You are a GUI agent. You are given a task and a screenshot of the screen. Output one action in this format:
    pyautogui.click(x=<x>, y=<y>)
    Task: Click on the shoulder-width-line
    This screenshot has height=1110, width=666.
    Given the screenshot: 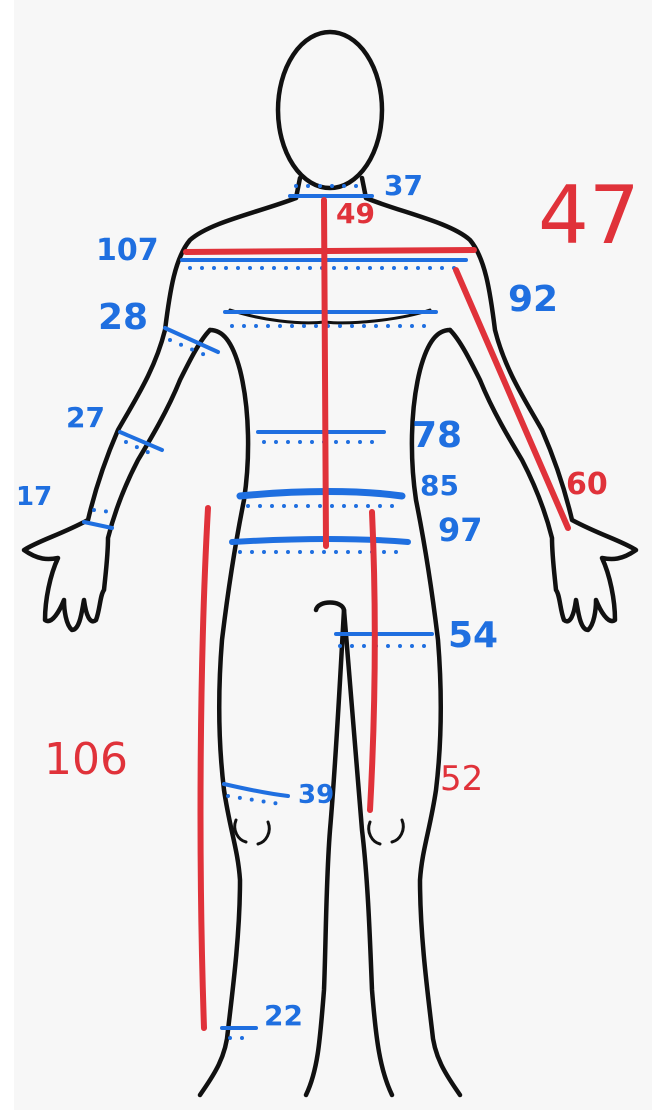 What is the action you would take?
    pyautogui.click(x=330, y=251)
    